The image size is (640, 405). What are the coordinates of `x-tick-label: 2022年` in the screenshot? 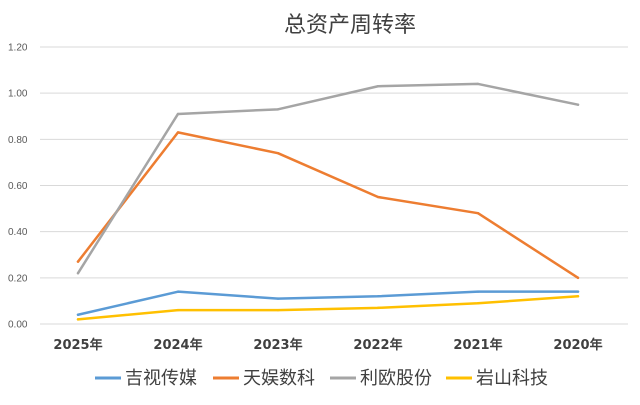 It's located at (377, 345).